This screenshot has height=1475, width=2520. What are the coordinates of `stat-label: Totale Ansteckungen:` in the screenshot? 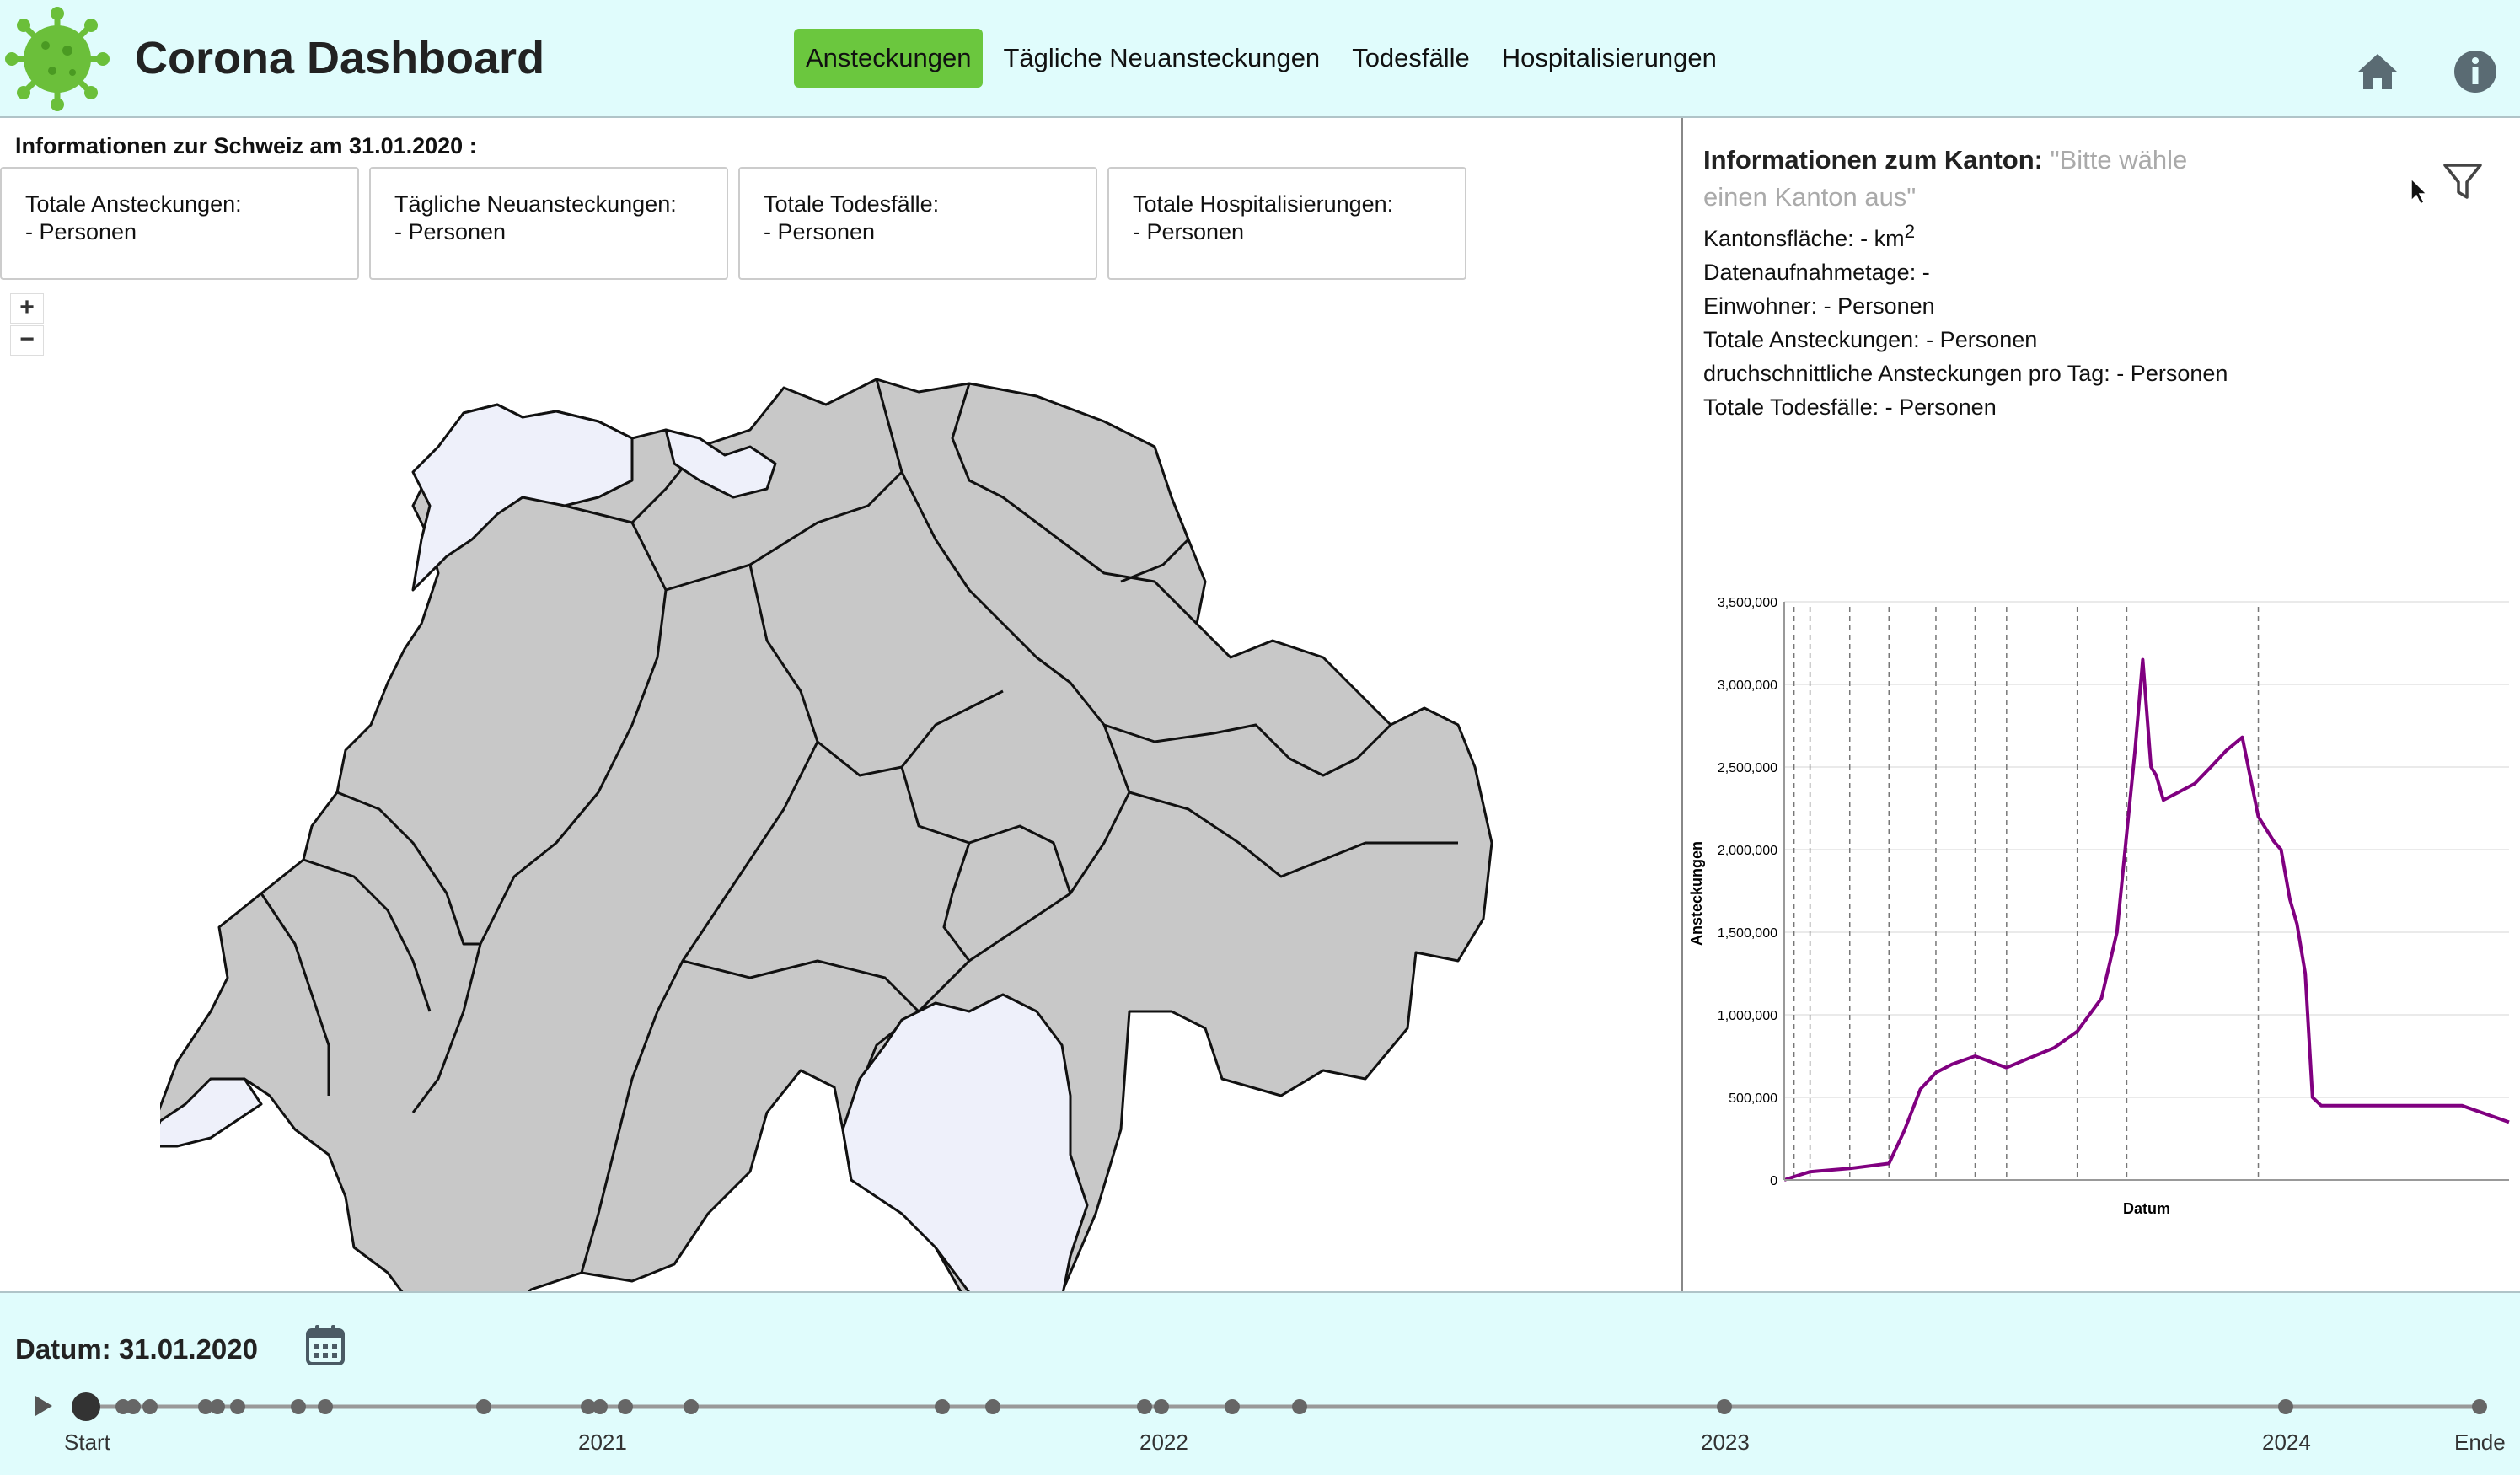 It's located at (133, 204).